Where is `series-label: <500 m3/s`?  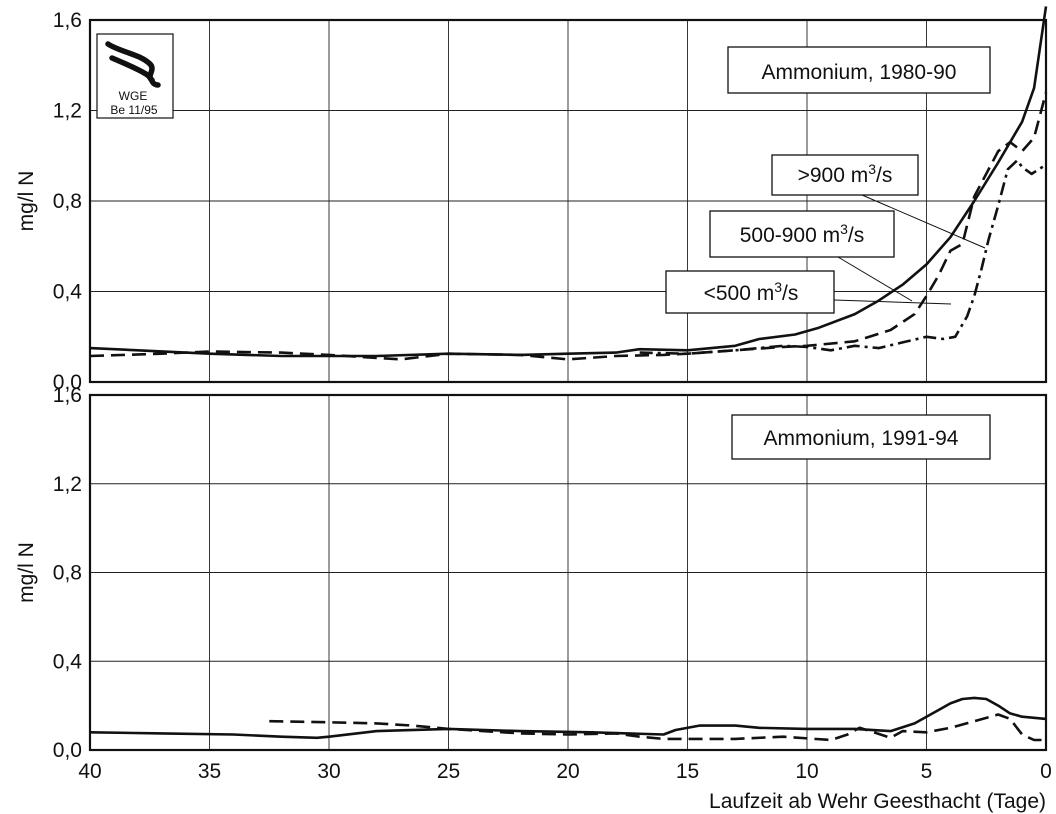
series-label: <500 m3/s is located at coordinates (751, 292).